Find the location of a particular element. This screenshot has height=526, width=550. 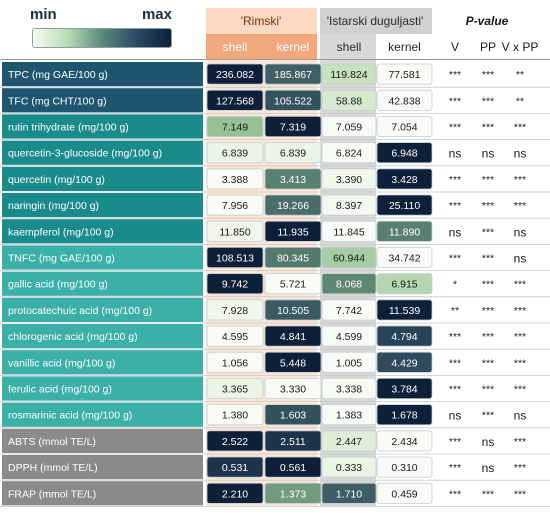

cell-value: 3.388 is located at coordinates (235, 180).